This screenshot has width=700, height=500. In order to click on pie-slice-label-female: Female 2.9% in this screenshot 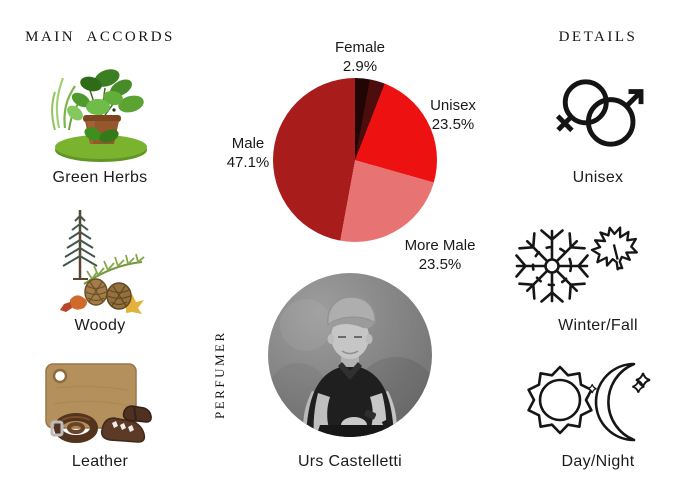, I will do `click(360, 57)`.